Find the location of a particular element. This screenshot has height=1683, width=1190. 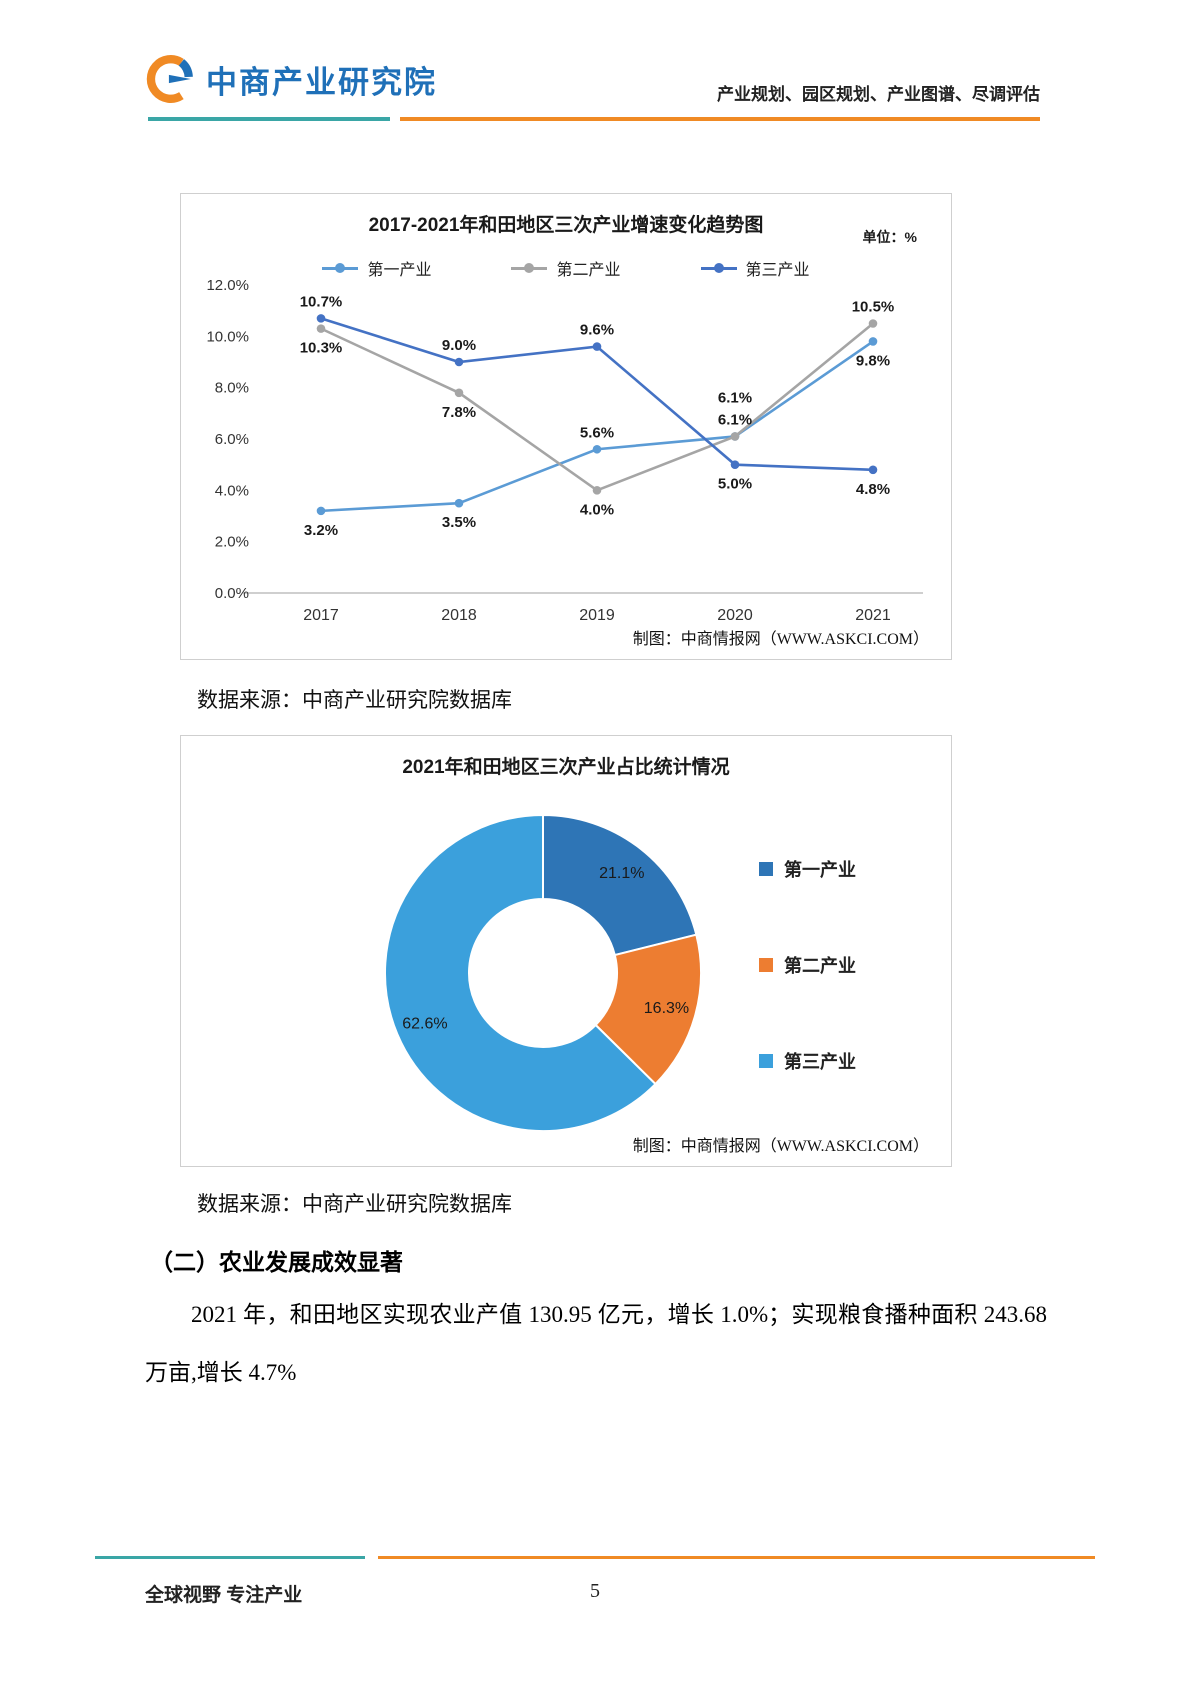

line-chart-legend: 第一产业 第二产业 第三产业 is located at coordinates (566, 268).